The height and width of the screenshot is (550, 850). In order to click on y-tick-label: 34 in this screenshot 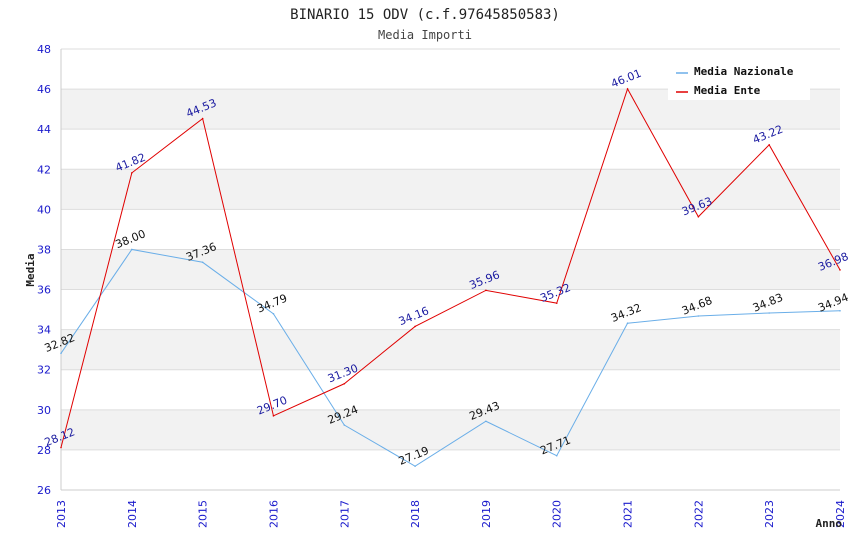, I will do `click(44, 330)`.